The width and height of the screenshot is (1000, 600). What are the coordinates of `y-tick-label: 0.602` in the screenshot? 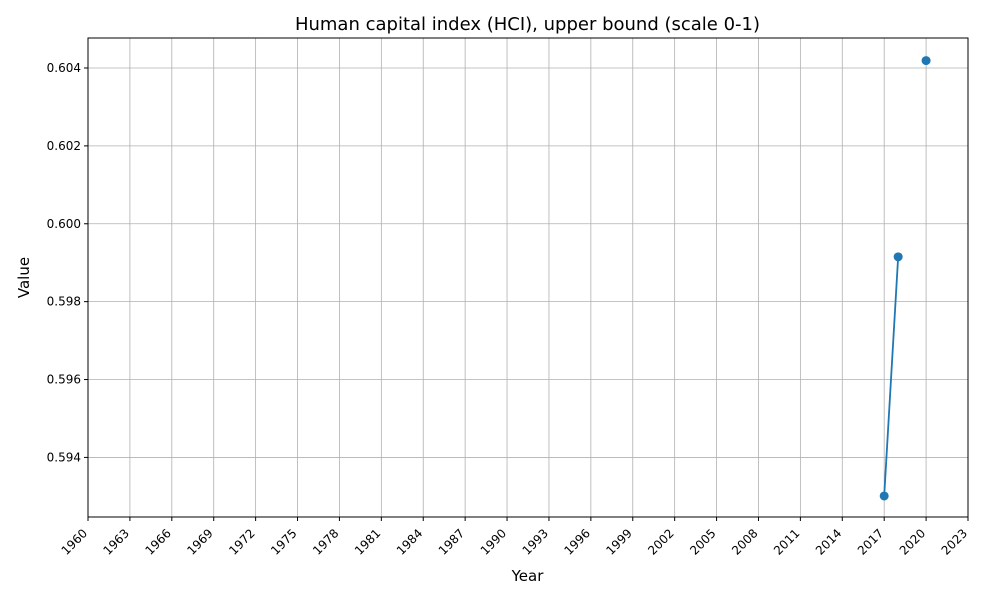 It's located at (64, 146).